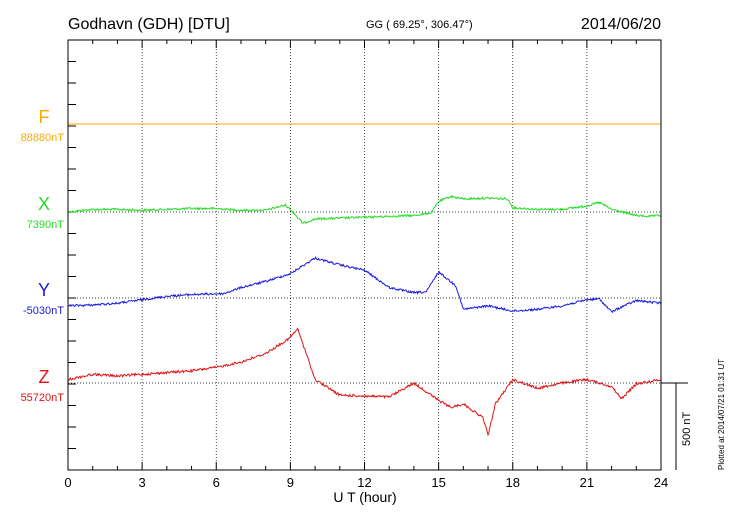 This screenshot has width=730, height=520. What do you see at coordinates (364, 497) in the screenshot?
I see `x-axis-label: U T (hour)` at bounding box center [364, 497].